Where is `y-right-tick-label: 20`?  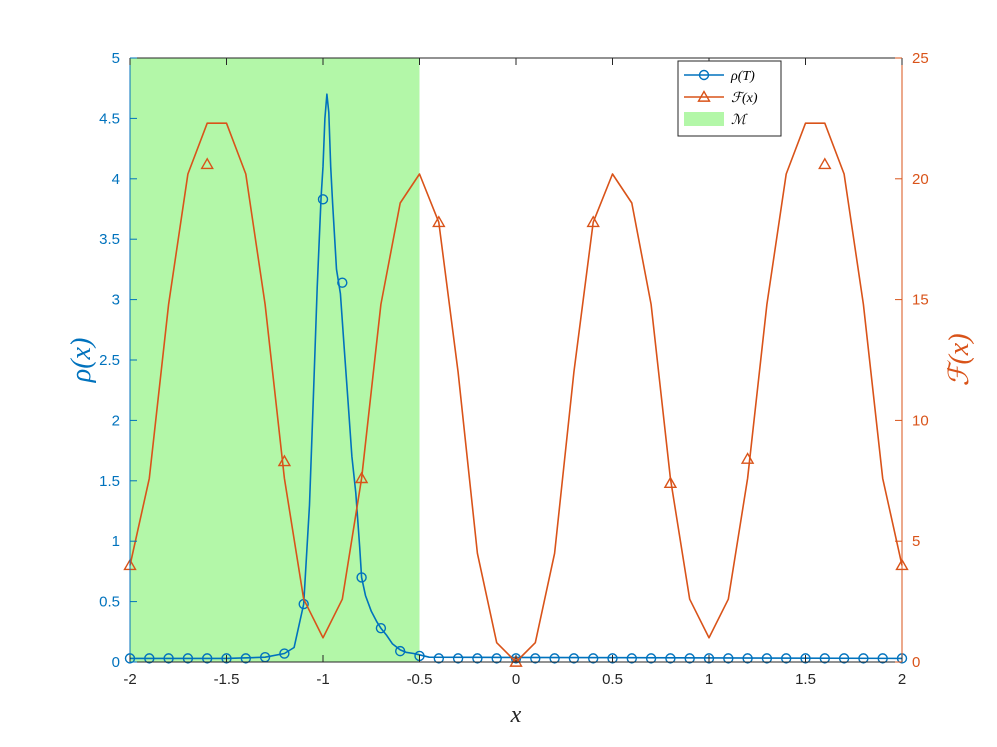 y-right-tick-label: 20 is located at coordinates (920, 179).